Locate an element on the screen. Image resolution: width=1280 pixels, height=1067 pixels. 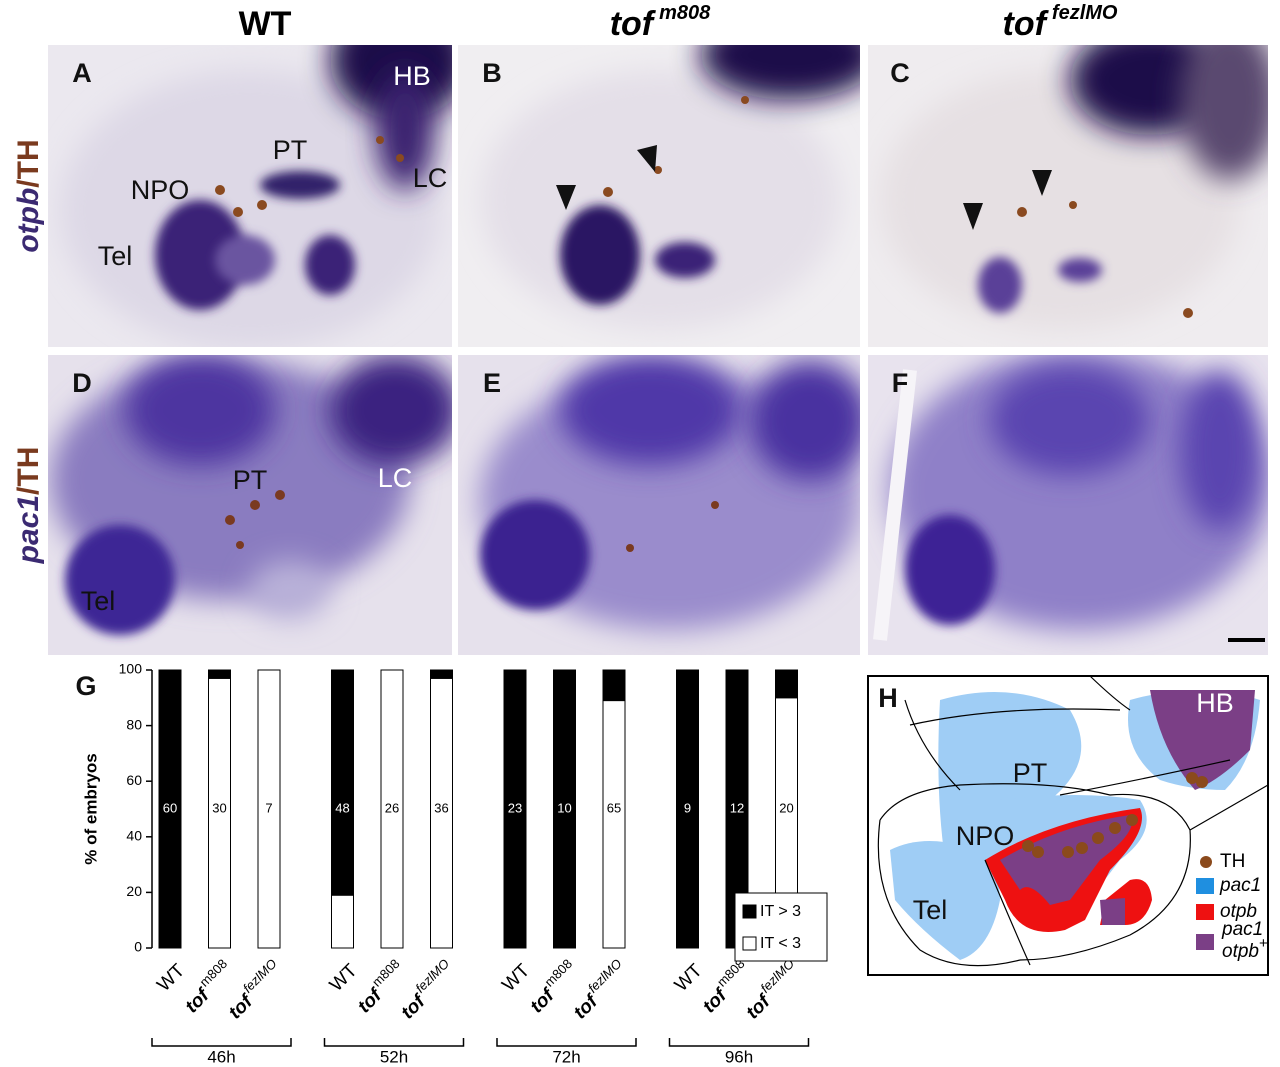
label: pac1/TH is located at coordinates (28, 506).